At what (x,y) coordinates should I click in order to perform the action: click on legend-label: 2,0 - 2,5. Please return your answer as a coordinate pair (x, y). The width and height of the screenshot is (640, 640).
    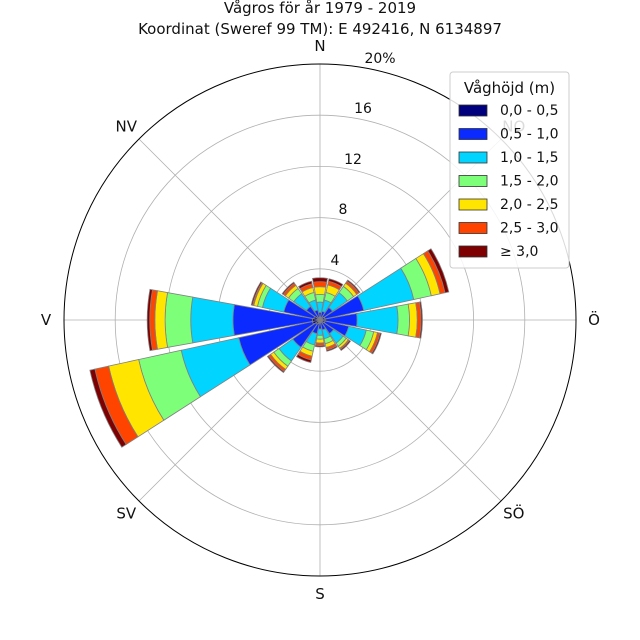
    Looking at the image, I should click on (529, 205).